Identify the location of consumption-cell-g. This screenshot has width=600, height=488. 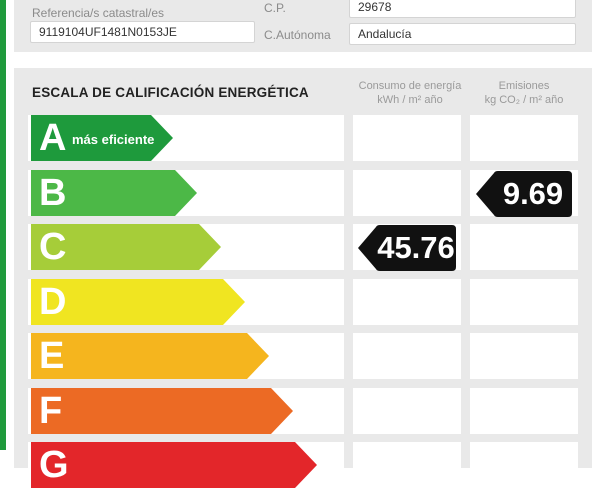
(407, 465).